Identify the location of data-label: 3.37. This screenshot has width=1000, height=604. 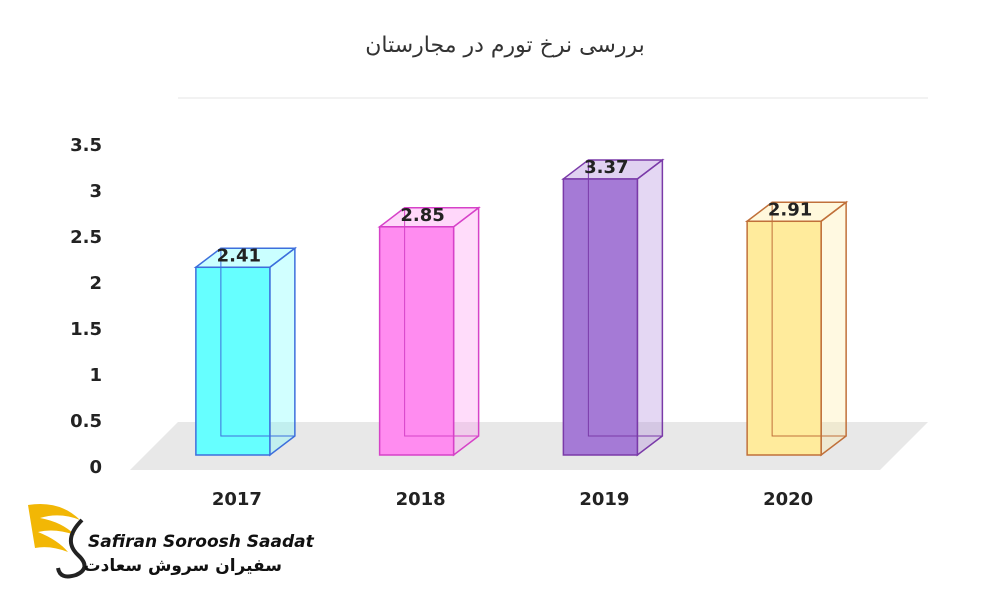
(606, 167).